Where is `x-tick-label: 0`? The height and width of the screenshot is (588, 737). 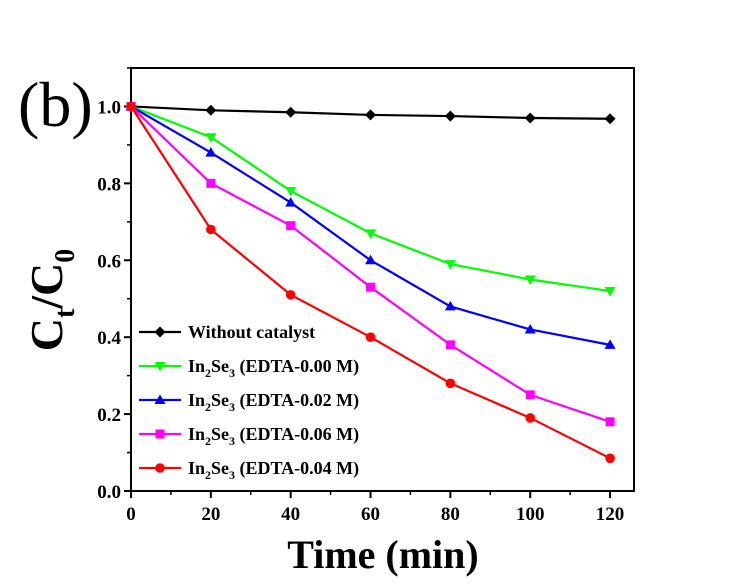 x-tick-label: 0 is located at coordinates (131, 514).